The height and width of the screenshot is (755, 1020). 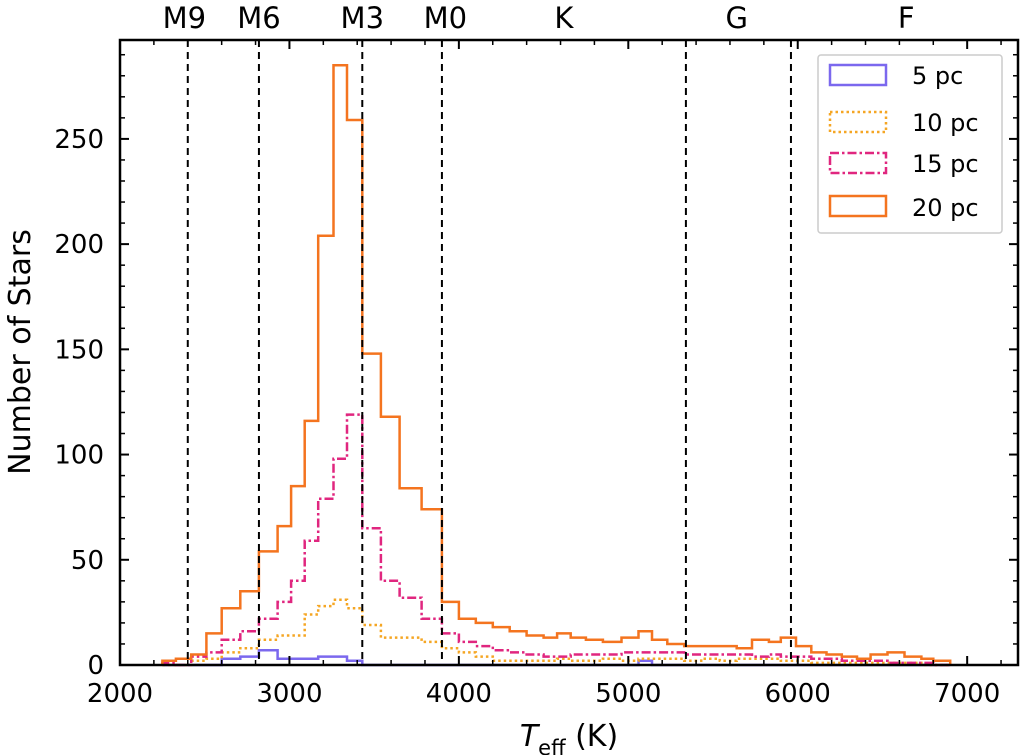 I want to click on x-axis-title-units: (K), so click(x=592, y=736).